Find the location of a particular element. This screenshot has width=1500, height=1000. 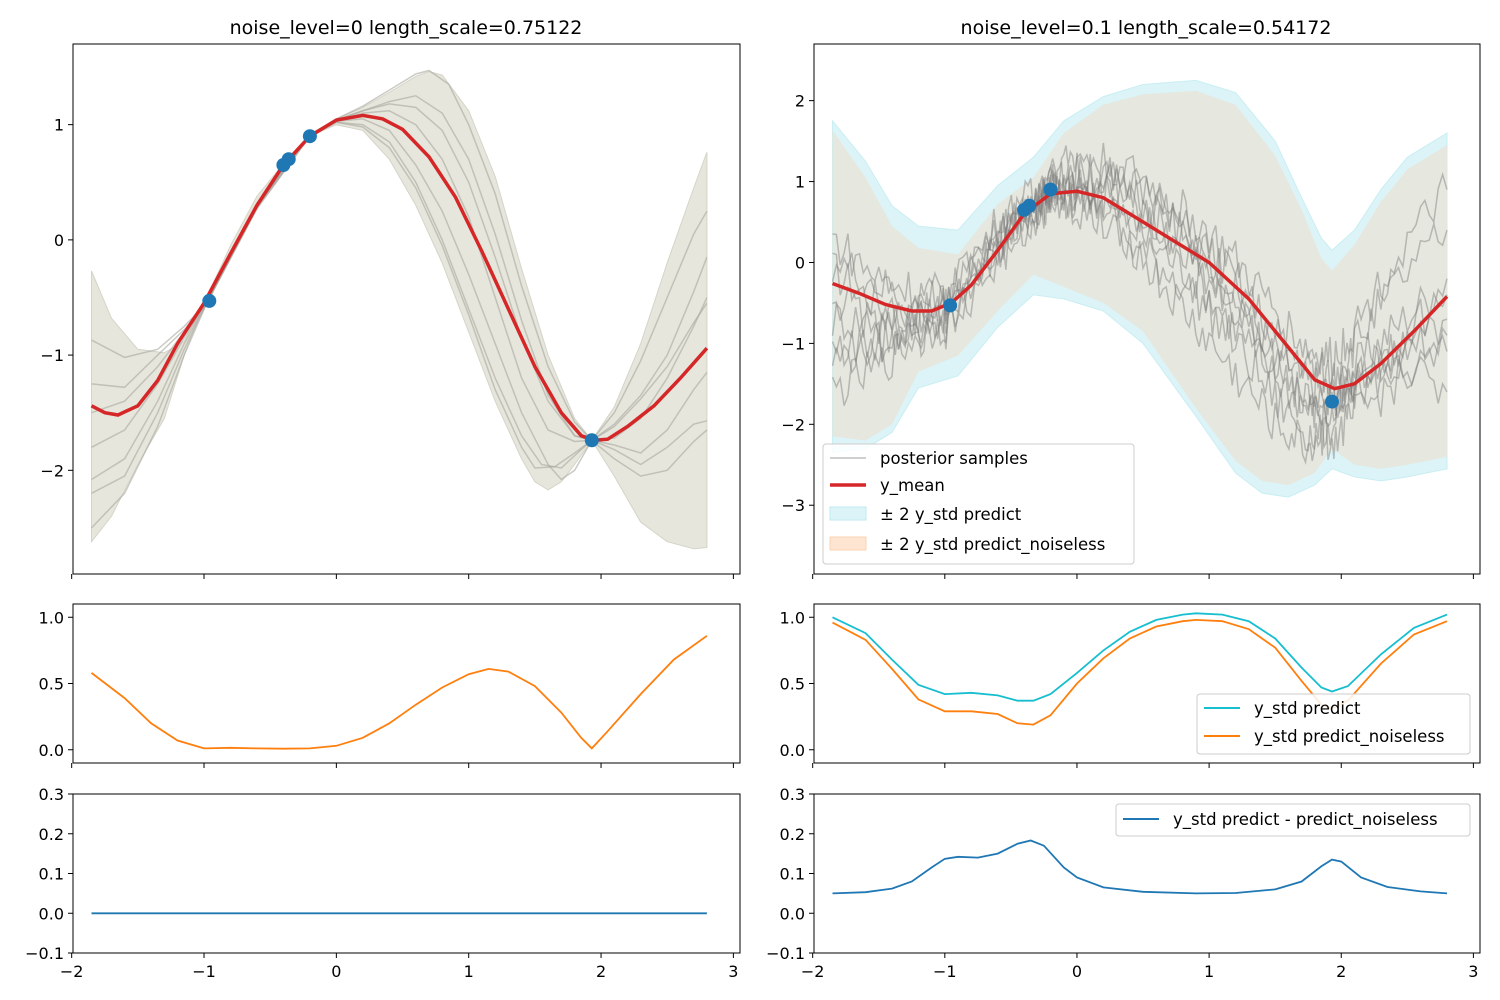

legend-label-band-noiseless: ± 2 y_std predict_noiseless is located at coordinates (992, 545).